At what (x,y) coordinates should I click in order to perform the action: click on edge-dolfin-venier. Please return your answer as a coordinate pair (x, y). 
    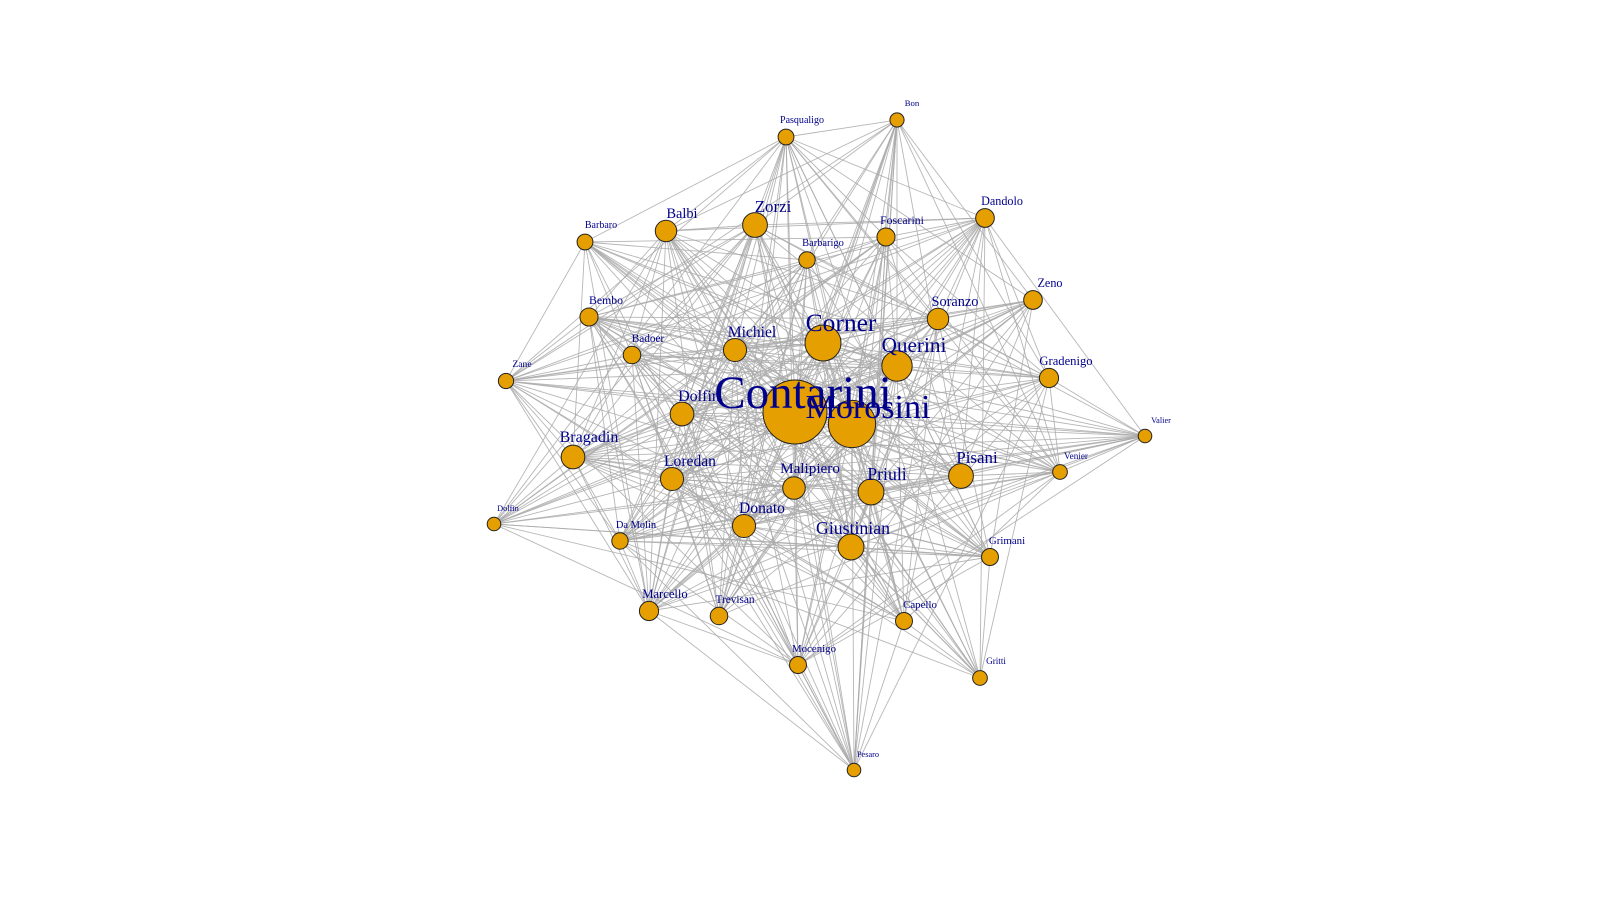
    Looking at the image, I should click on (871, 443).